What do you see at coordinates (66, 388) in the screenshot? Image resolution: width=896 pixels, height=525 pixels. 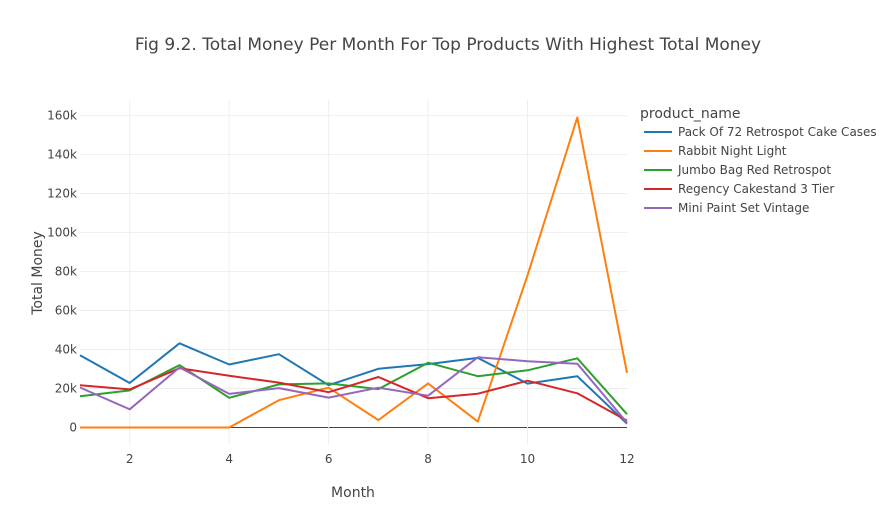 I see `y-tick-label: 20k` at bounding box center [66, 388].